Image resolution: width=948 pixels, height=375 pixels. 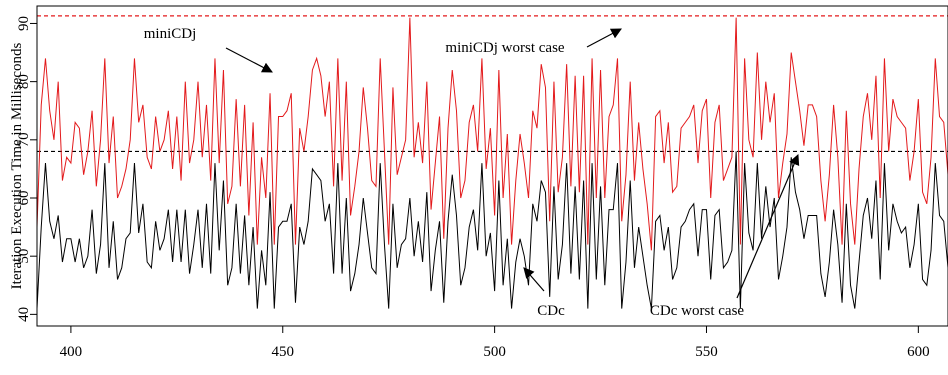 What do you see at coordinates (283, 352) in the screenshot?
I see `x-tick-label-450: 450` at bounding box center [283, 352].